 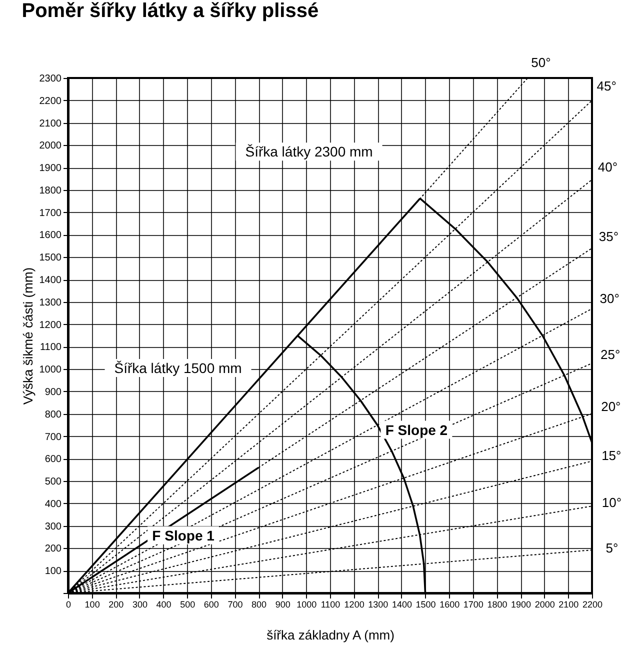 I want to click on y-tick-label: 200, so click(x=53, y=549).